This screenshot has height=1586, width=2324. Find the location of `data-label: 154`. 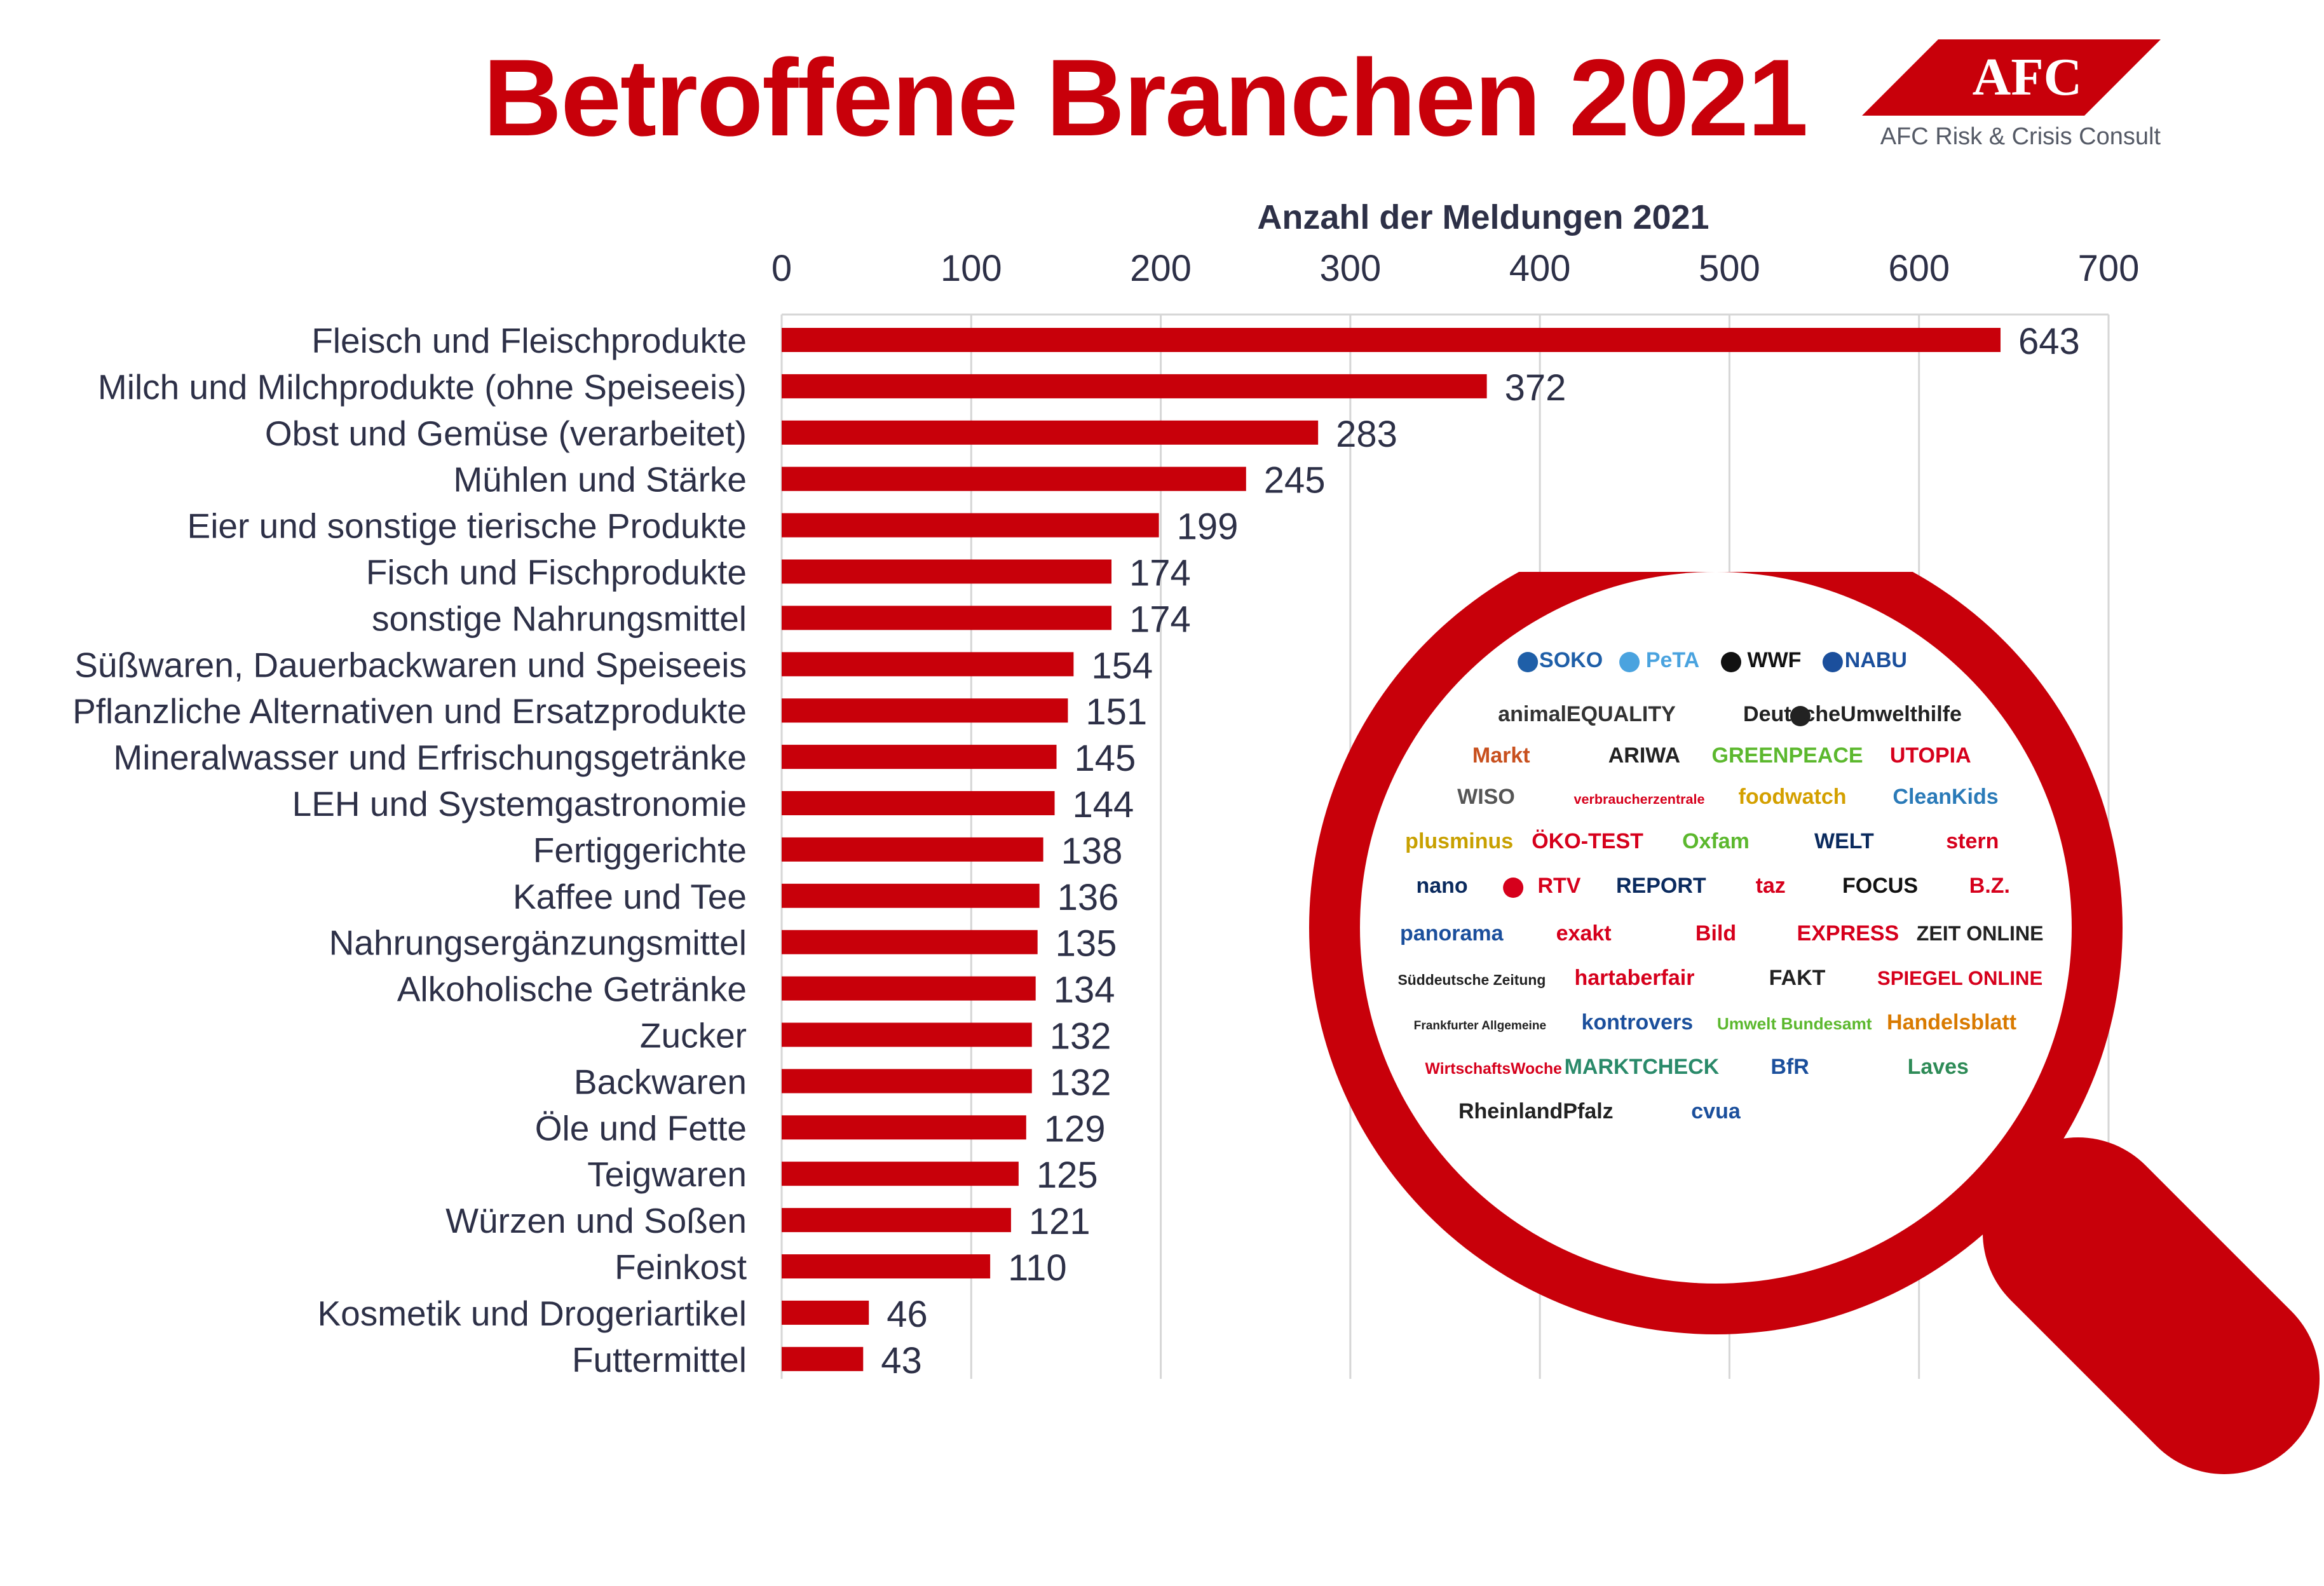

data-label: 154 is located at coordinates (1122, 665).